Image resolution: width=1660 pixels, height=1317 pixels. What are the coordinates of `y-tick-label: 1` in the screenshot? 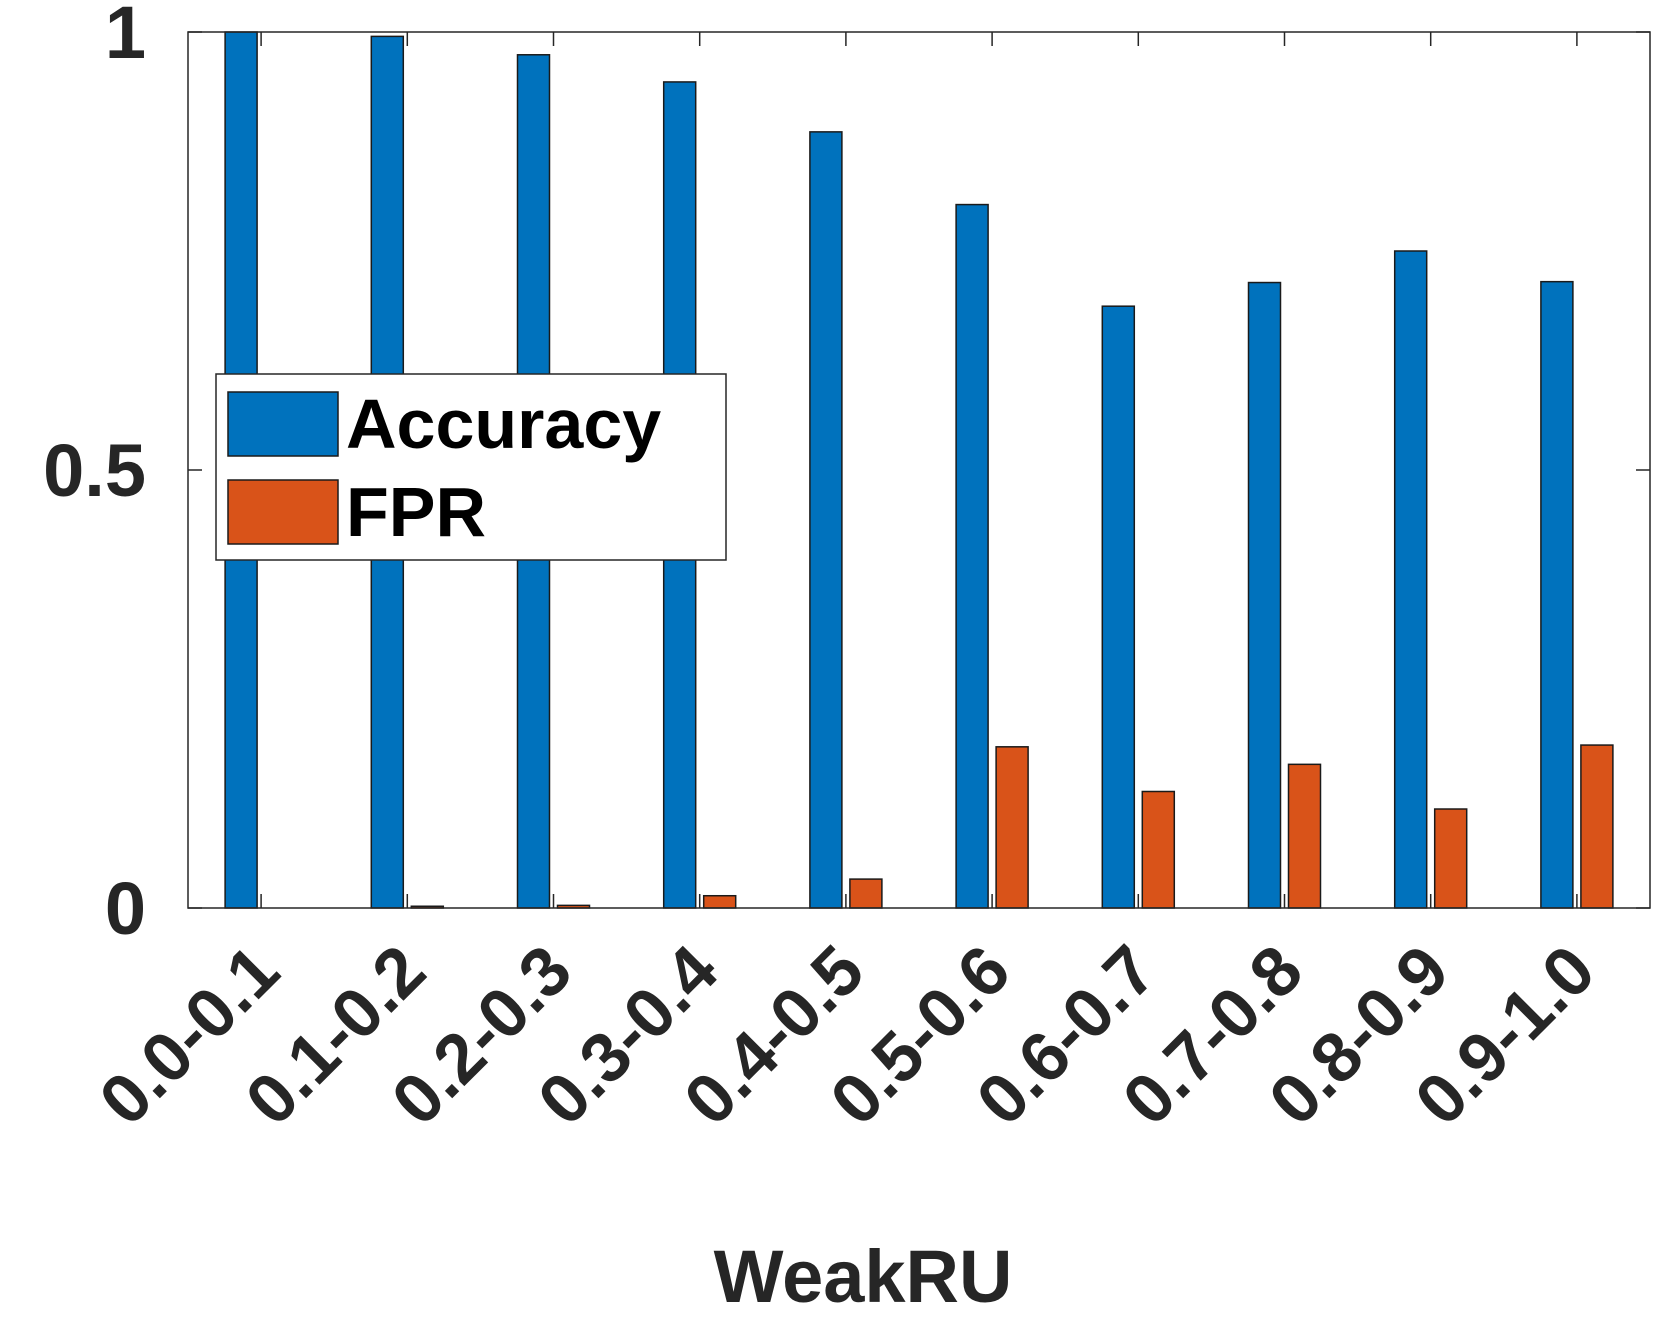 It's located at (125, 37).